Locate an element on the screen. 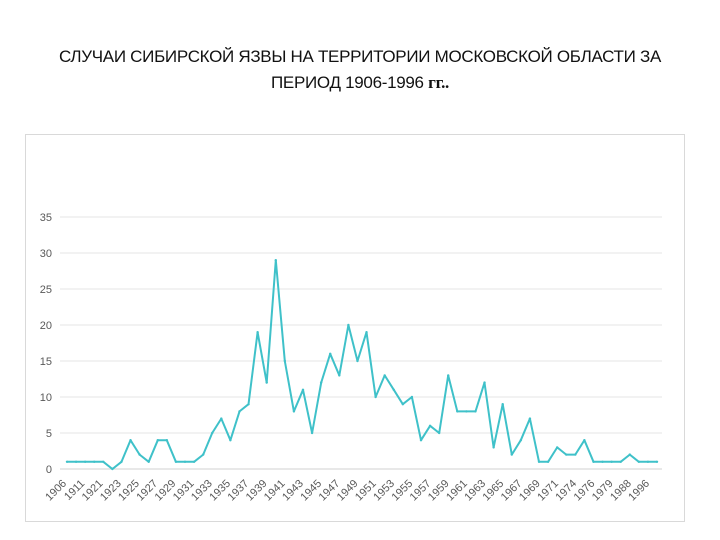 The width and height of the screenshot is (720, 540). y-tick-label: 15 is located at coordinates (46, 362).